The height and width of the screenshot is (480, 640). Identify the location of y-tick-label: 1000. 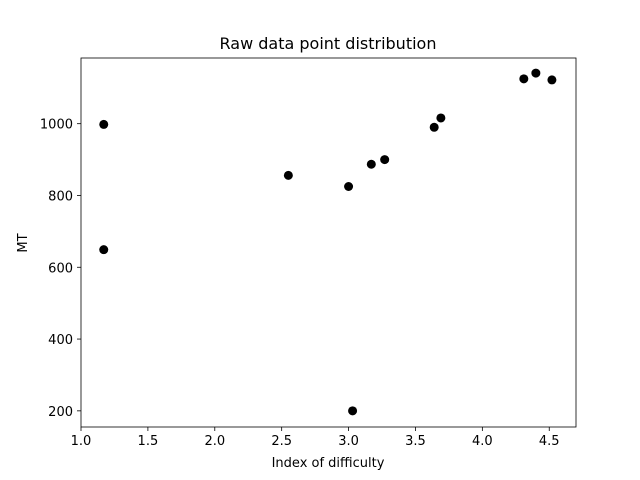
(56, 125).